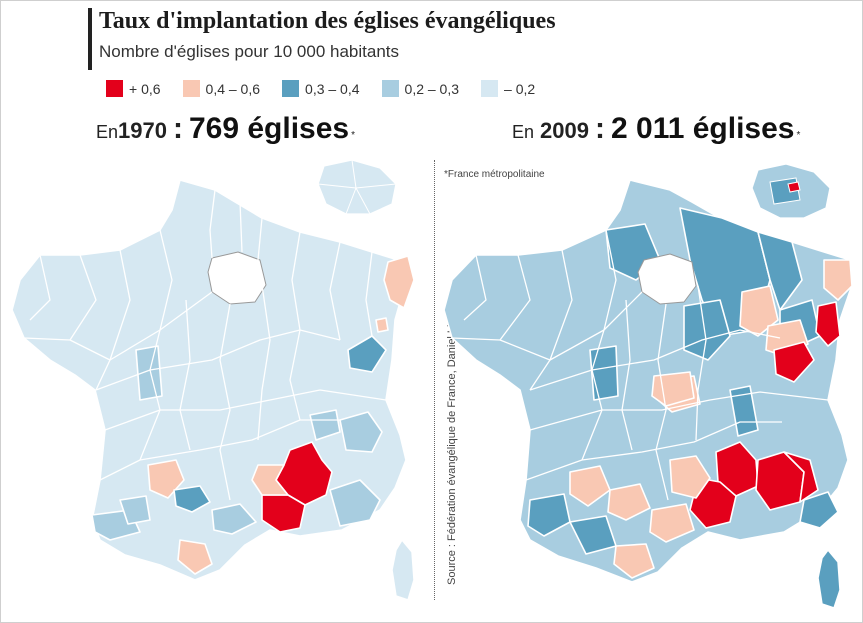 The width and height of the screenshot is (863, 623). I want to click on dept-territoire-belfort-1970, so click(382, 325).